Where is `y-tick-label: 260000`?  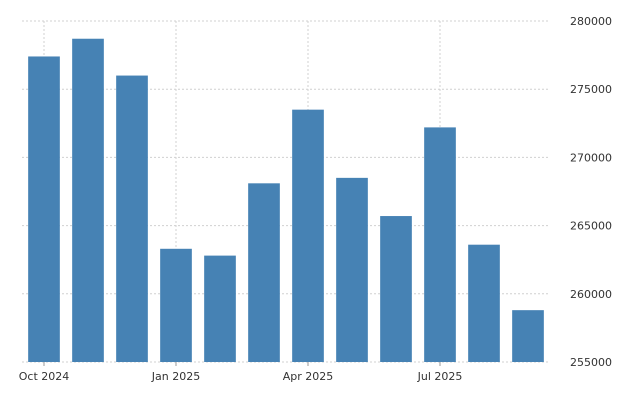 y-tick-label: 260000 is located at coordinates (591, 294).